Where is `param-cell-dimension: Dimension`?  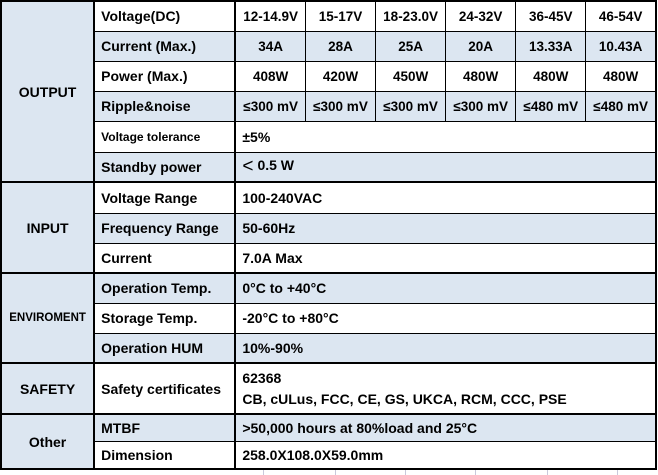 param-cell-dimension: Dimension is located at coordinates (164, 455).